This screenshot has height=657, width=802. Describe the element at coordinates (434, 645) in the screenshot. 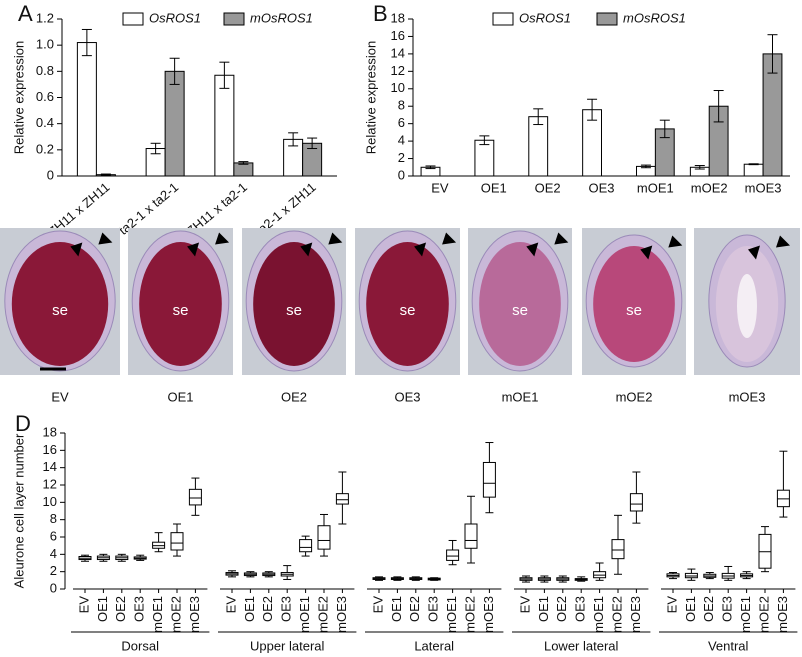

I see `group-label: Lateral` at that location.